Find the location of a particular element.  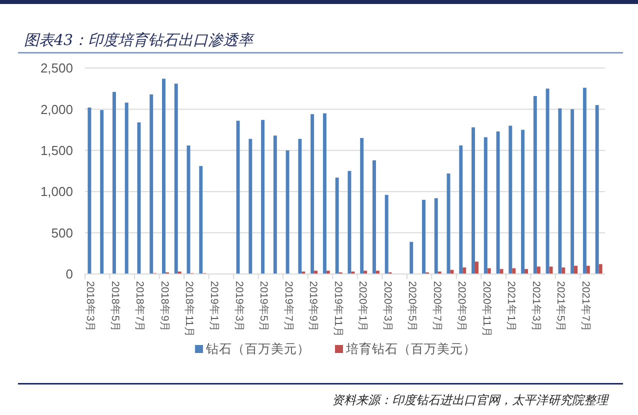

y-tick-label: 1,500 is located at coordinates (56, 150).